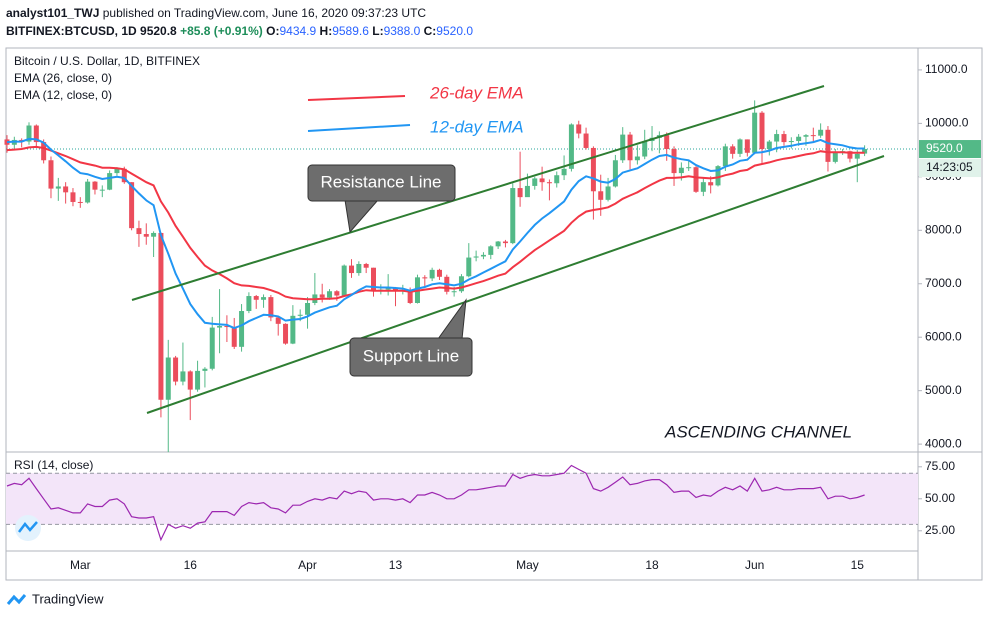 The height and width of the screenshot is (617, 987). What do you see at coordinates (16, 599) in the screenshot?
I see `footer-logo` at bounding box center [16, 599].